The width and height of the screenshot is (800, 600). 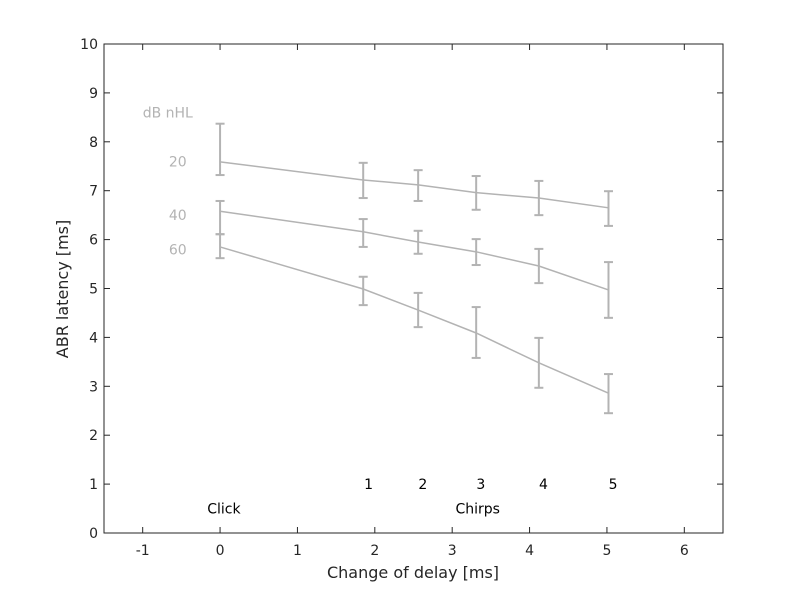 What do you see at coordinates (93, 485) in the screenshot?
I see `y-tick-label: 1` at bounding box center [93, 485].